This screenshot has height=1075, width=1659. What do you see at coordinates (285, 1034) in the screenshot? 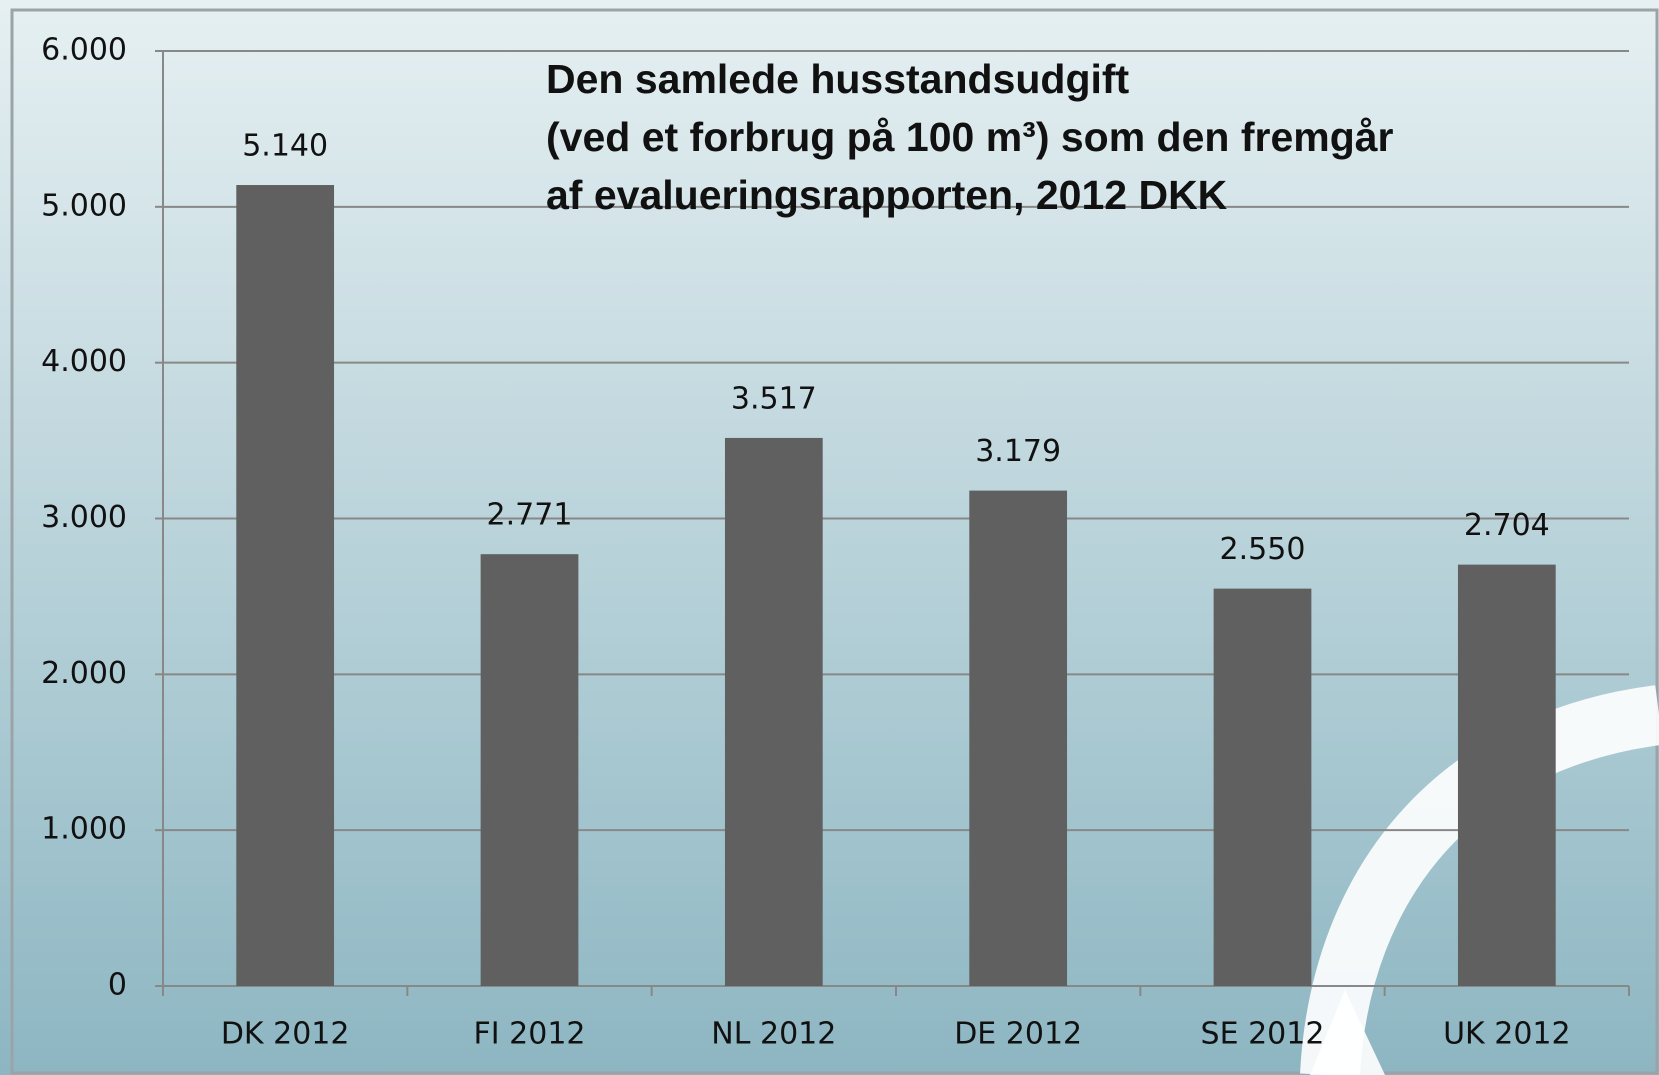
I see `x-tick-label: DK 2012` at bounding box center [285, 1034].